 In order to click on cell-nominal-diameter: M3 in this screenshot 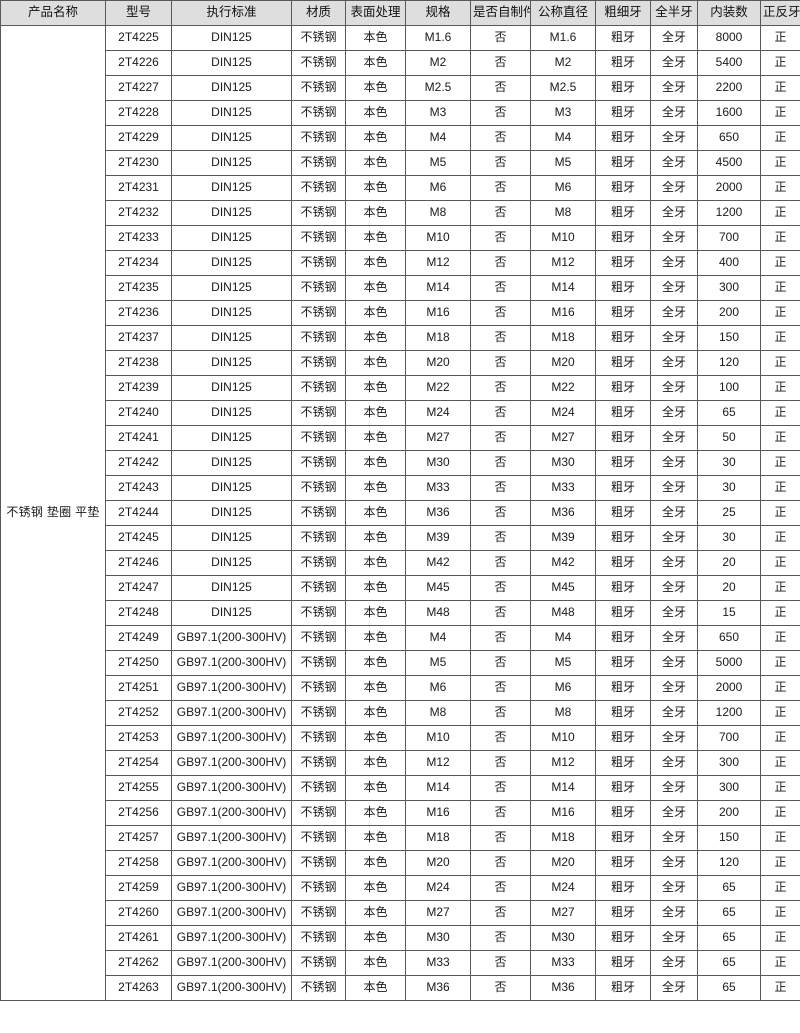, I will do `click(563, 113)`.